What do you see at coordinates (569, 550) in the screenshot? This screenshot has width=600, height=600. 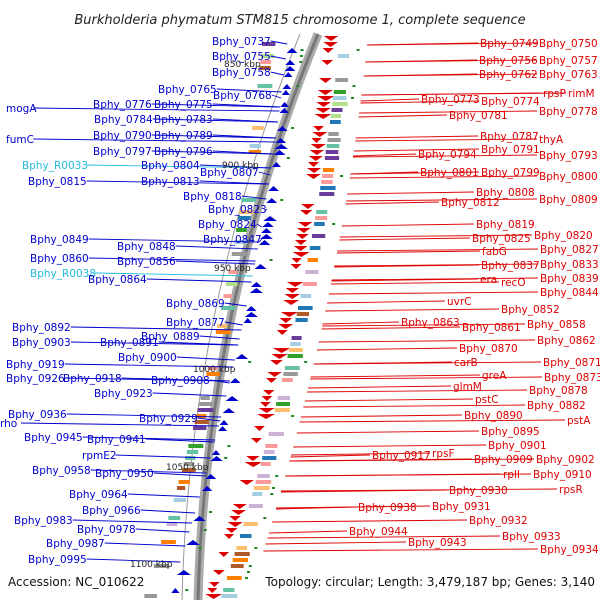 I see `gene-label-right: Bphy_0934` at bounding box center [569, 550].